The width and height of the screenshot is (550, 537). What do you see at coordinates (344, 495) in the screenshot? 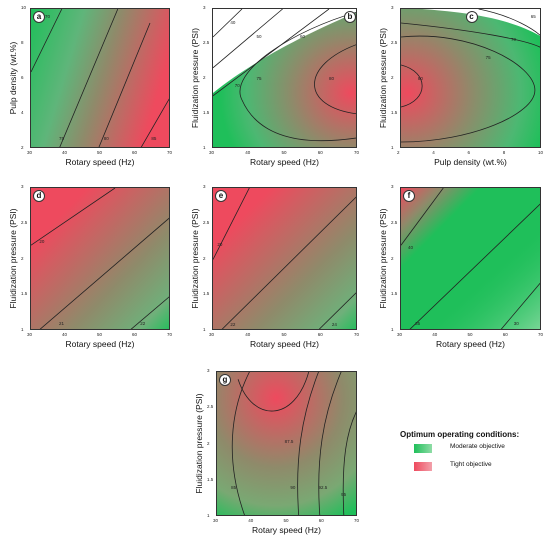
I see `contour-label: 95` at bounding box center [344, 495].